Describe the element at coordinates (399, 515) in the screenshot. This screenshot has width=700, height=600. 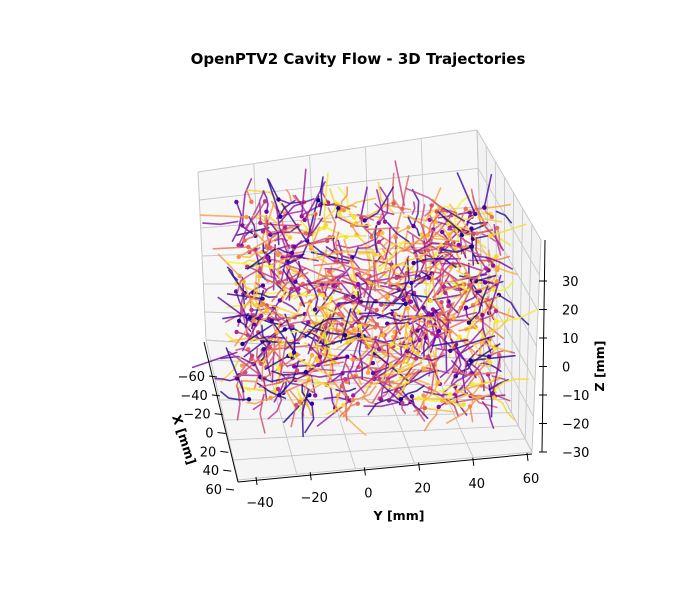
I see `y-axis-label: Y [mm]` at that location.